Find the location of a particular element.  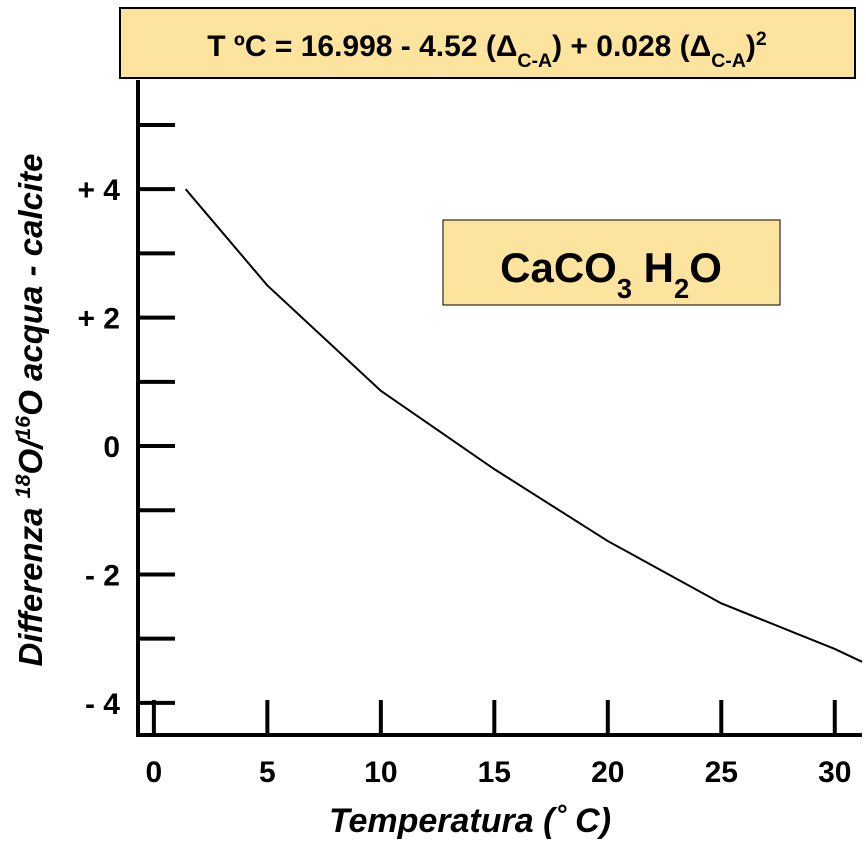

x-tick-label: 10 is located at coordinates (380, 772).